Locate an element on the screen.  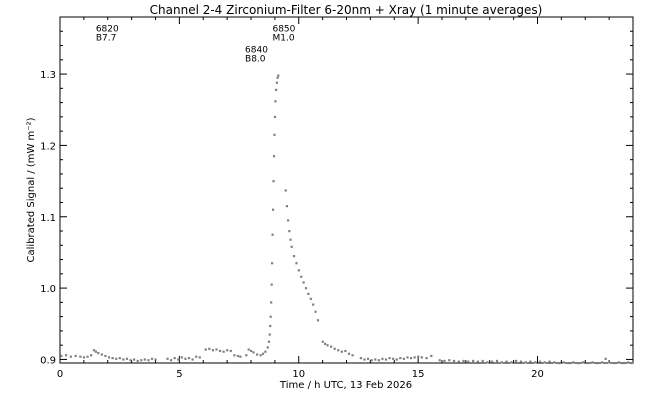
annotation-line: 6820 is located at coordinates (107, 29).